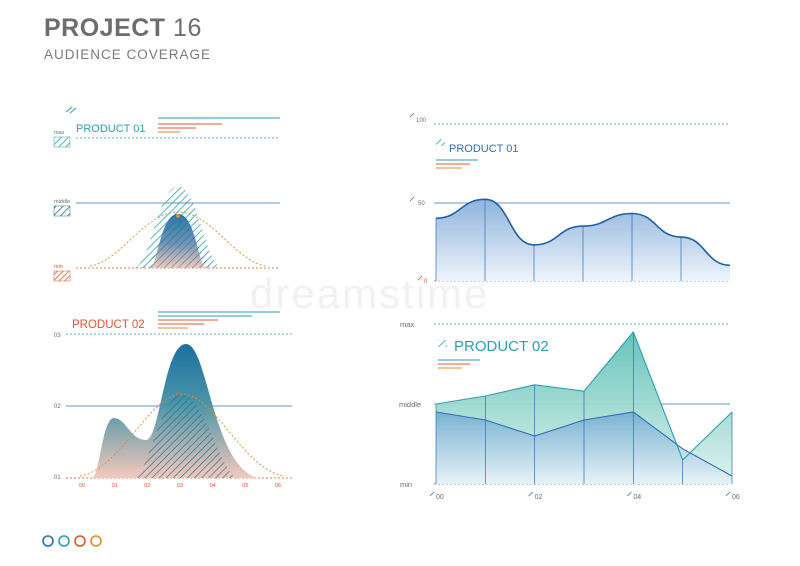 The width and height of the screenshot is (800, 566). I want to click on chart-product02-area: max PRODUCT 02 middle min 00 02 04 06, so click(569, 410).